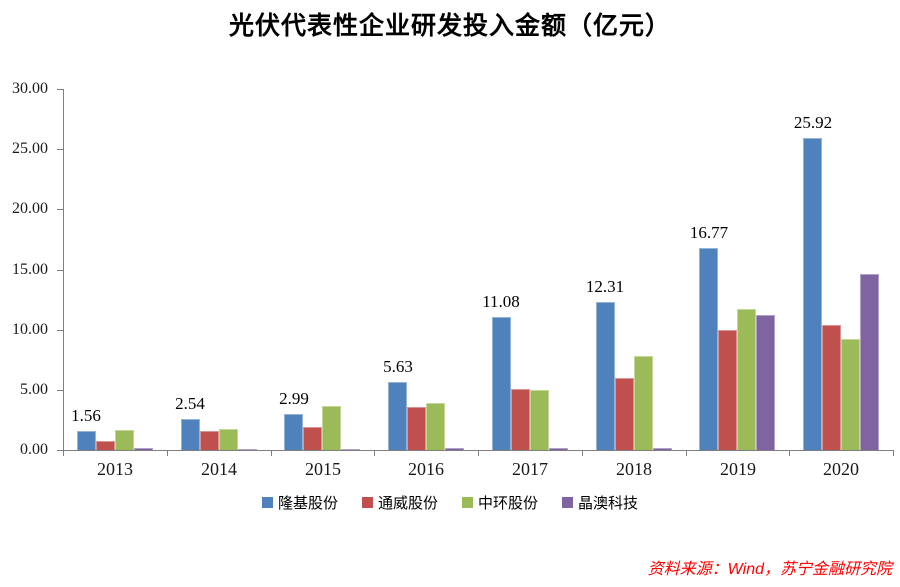  I want to click on y-axis-tick-label: 20.00, so click(30, 208).